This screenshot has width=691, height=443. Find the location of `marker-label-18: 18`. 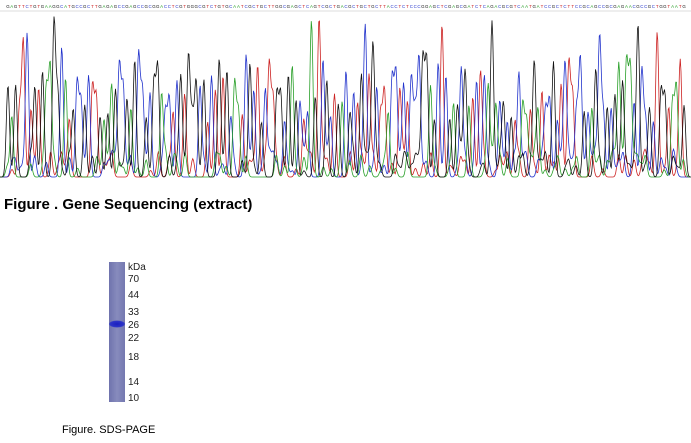

marker-label-18: 18 is located at coordinates (134, 357).